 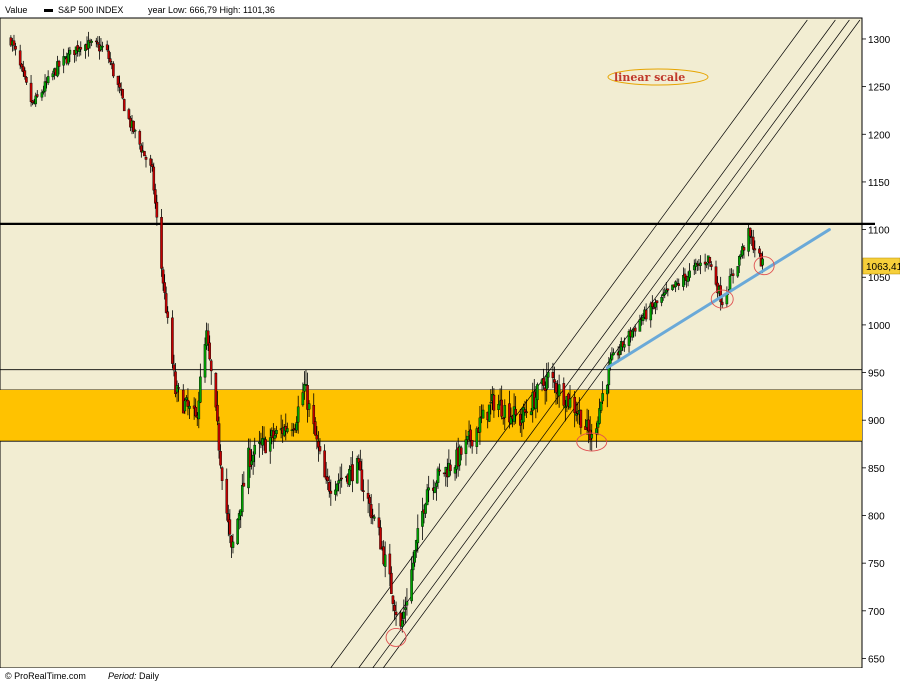 I want to click on support-band, so click(x=431, y=415).